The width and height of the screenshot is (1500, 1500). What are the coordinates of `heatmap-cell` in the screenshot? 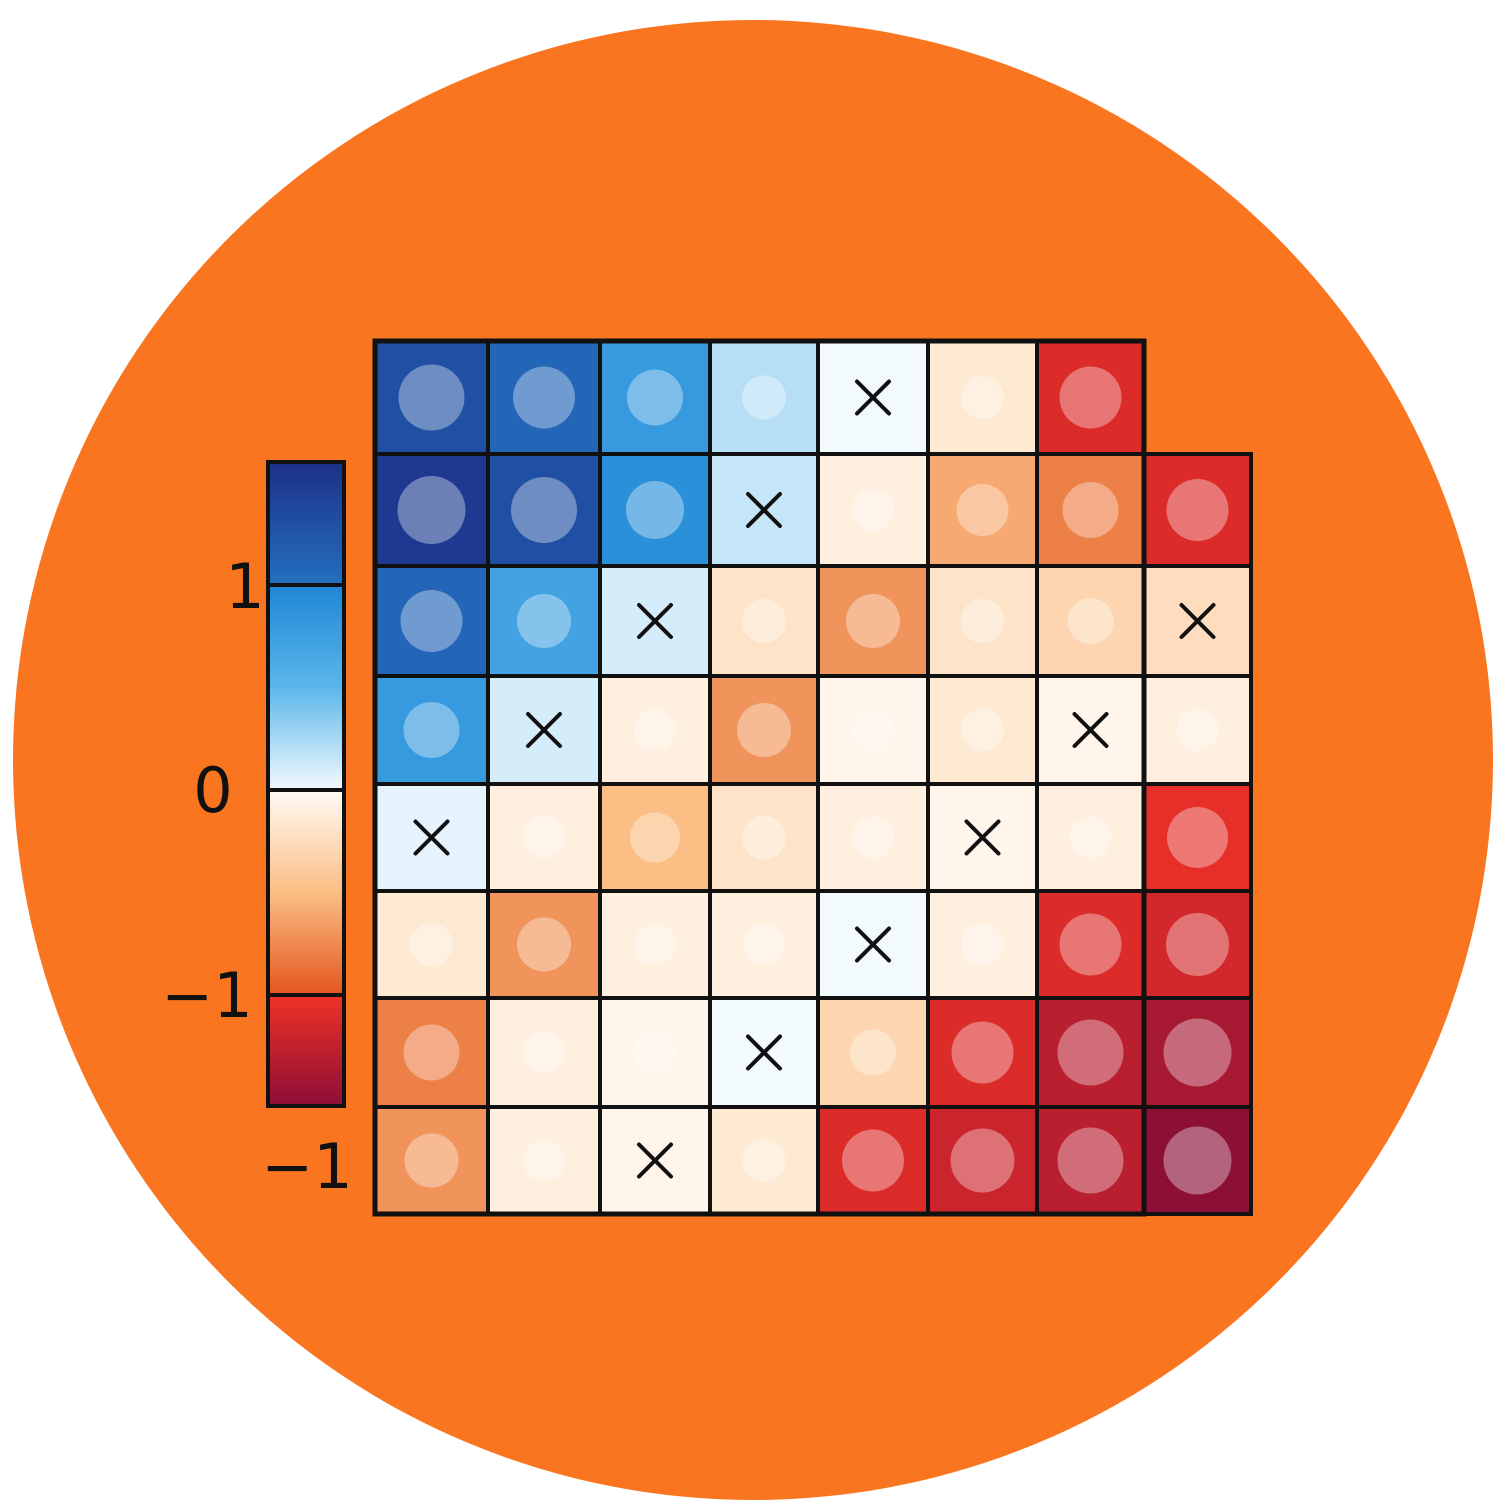 It's located at (1090, 944).